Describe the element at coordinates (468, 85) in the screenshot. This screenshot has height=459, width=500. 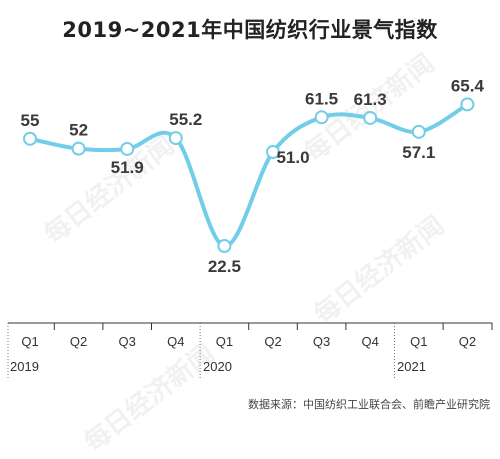
I see `data-label: 65.4` at that location.